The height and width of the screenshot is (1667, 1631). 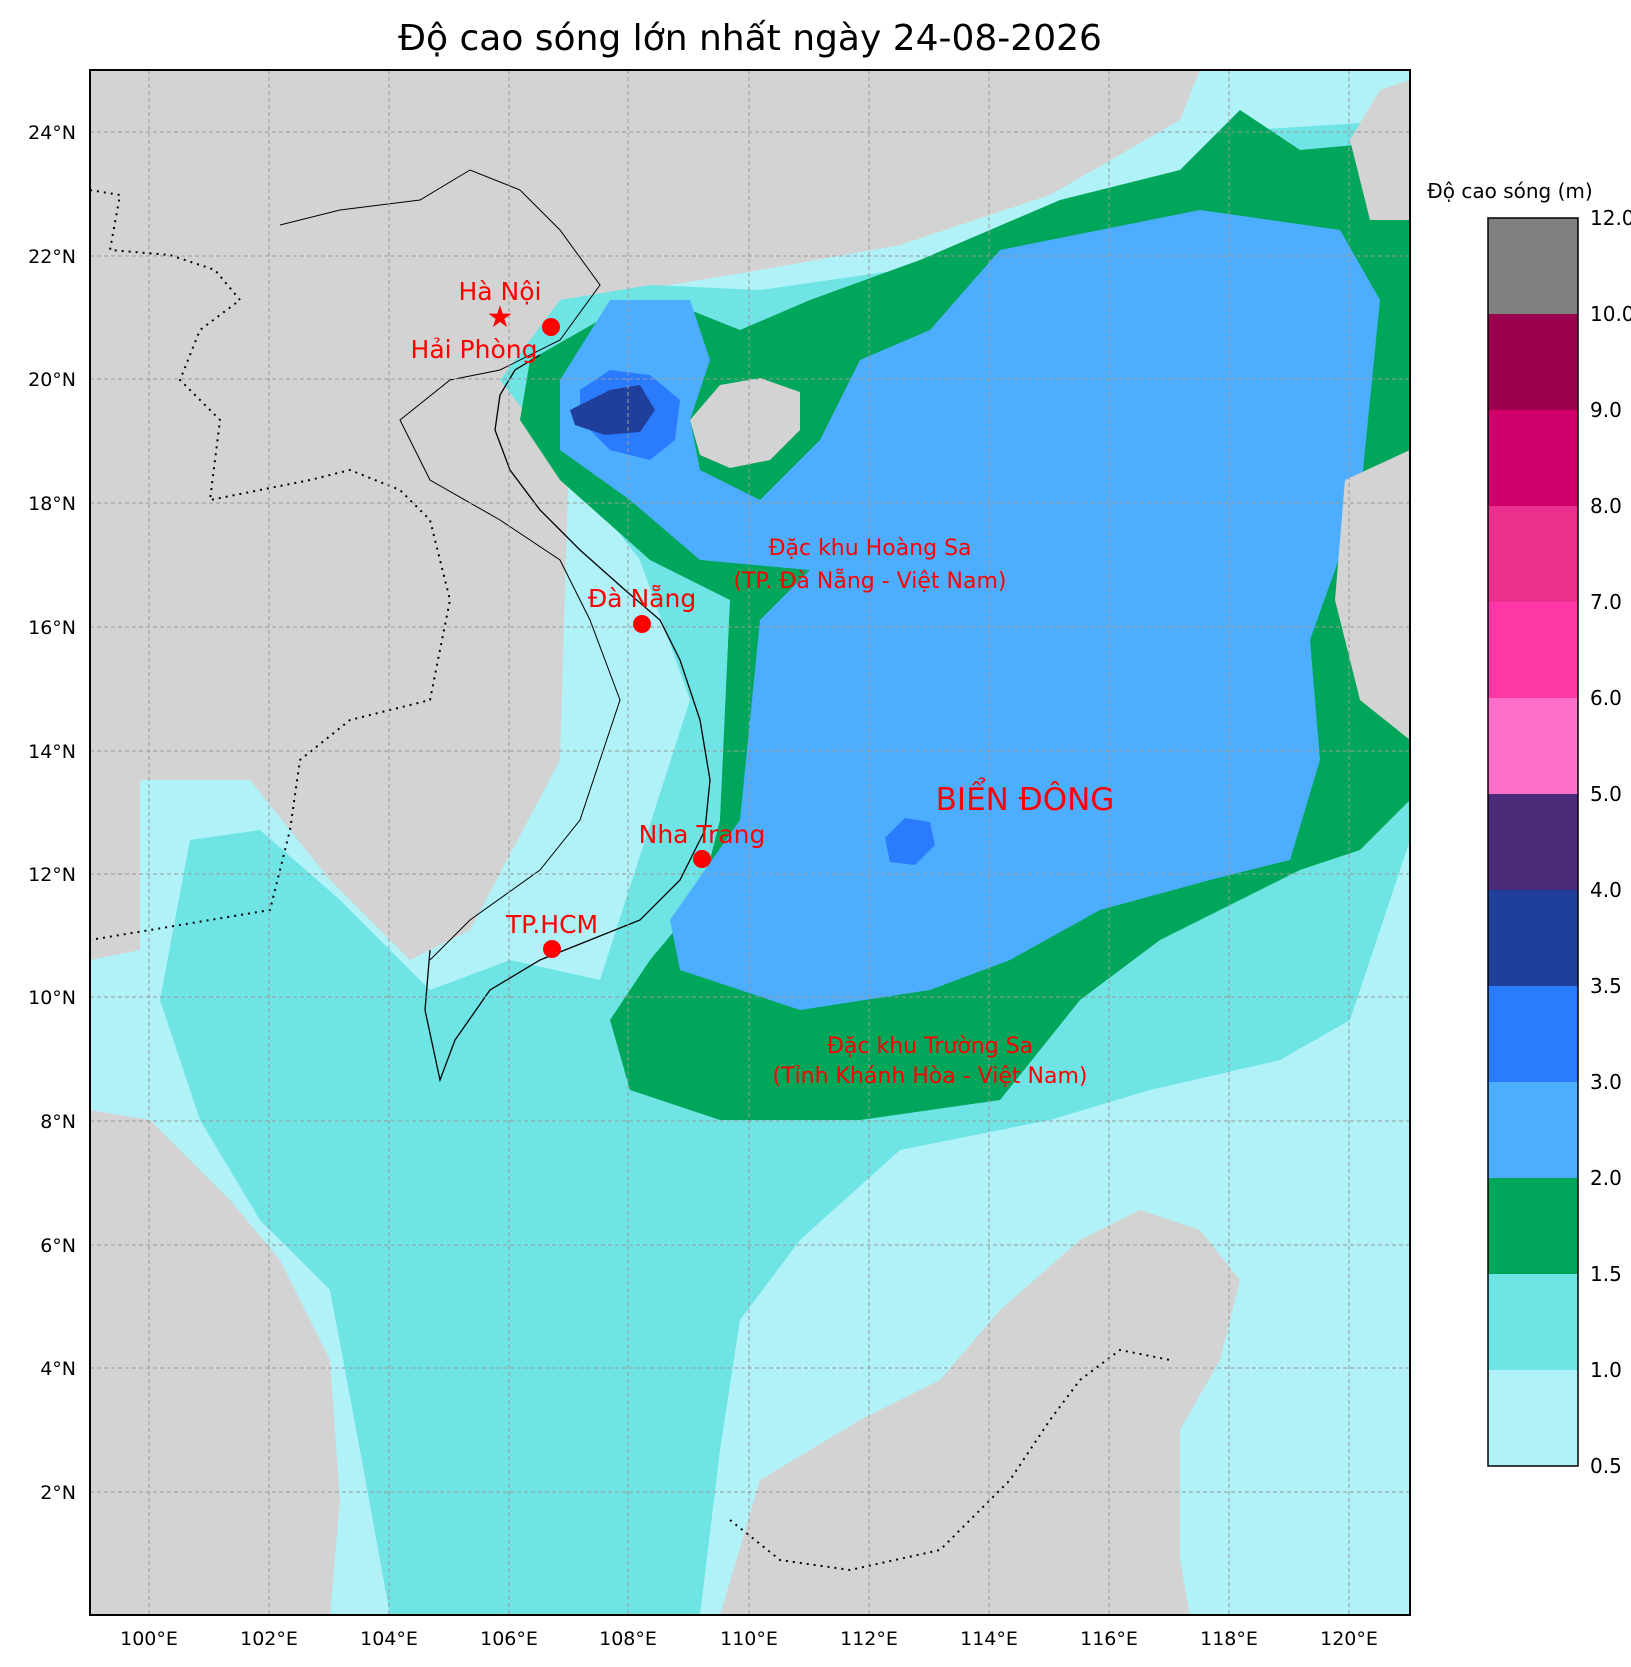 I want to click on lon-tick-label: 100°E, so click(x=149, y=1639).